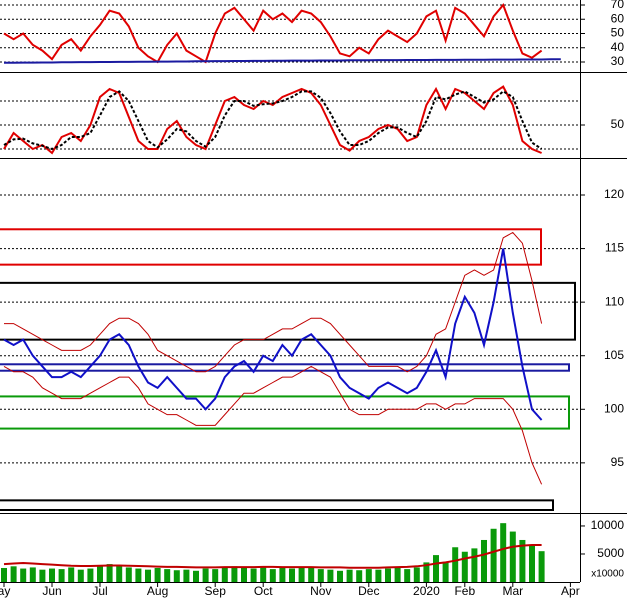 The height and width of the screenshot is (606, 627). Describe the element at coordinates (614, 408) in the screenshot. I see `y-tick-label: 100` at that location.